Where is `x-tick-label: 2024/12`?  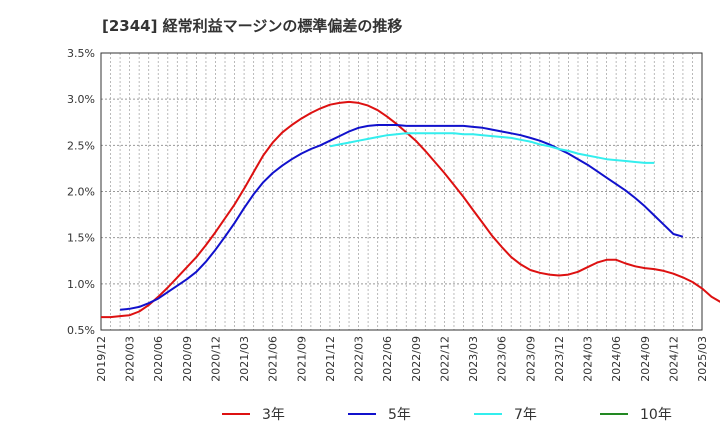
x-tick-label: 2024/12 is located at coordinates (673, 359).